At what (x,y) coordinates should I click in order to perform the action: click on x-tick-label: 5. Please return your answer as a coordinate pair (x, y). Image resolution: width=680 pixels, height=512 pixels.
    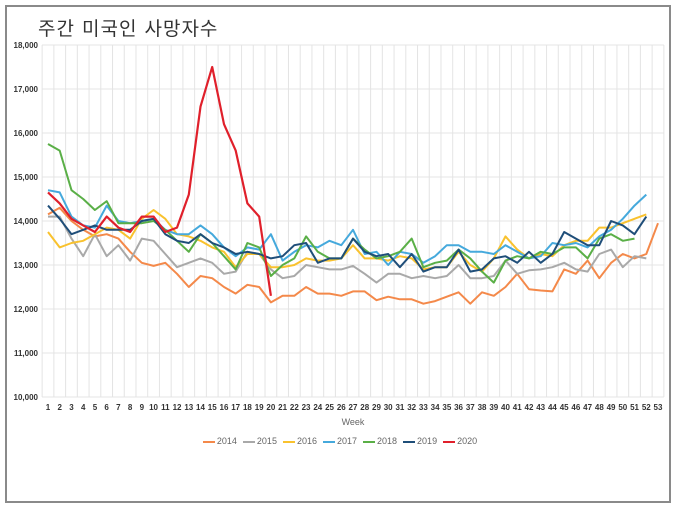
    Looking at the image, I should click on (95, 407).